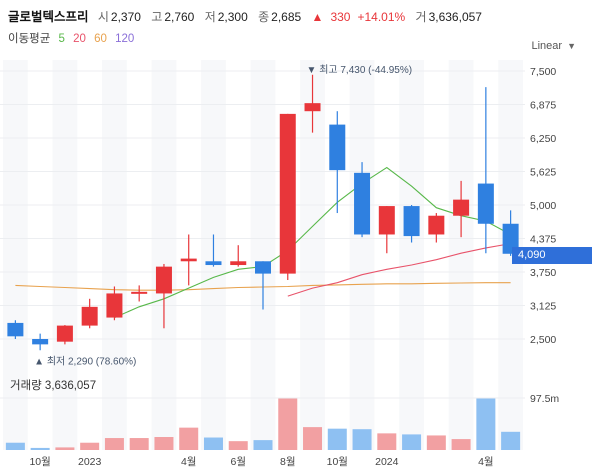 The image size is (600, 473). Describe the element at coordinates (543, 72) in the screenshot. I see `price-tick-label: 7,500` at that location.